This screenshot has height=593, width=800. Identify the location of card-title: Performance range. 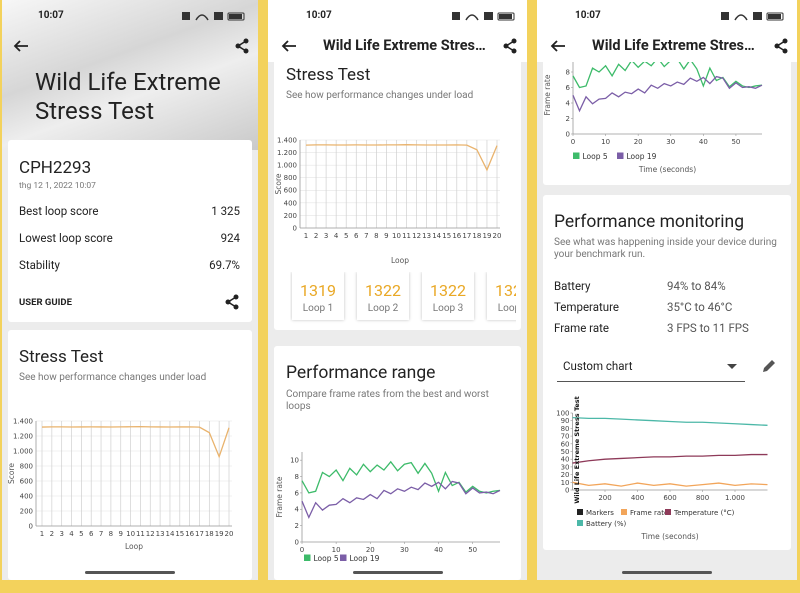
(361, 373).